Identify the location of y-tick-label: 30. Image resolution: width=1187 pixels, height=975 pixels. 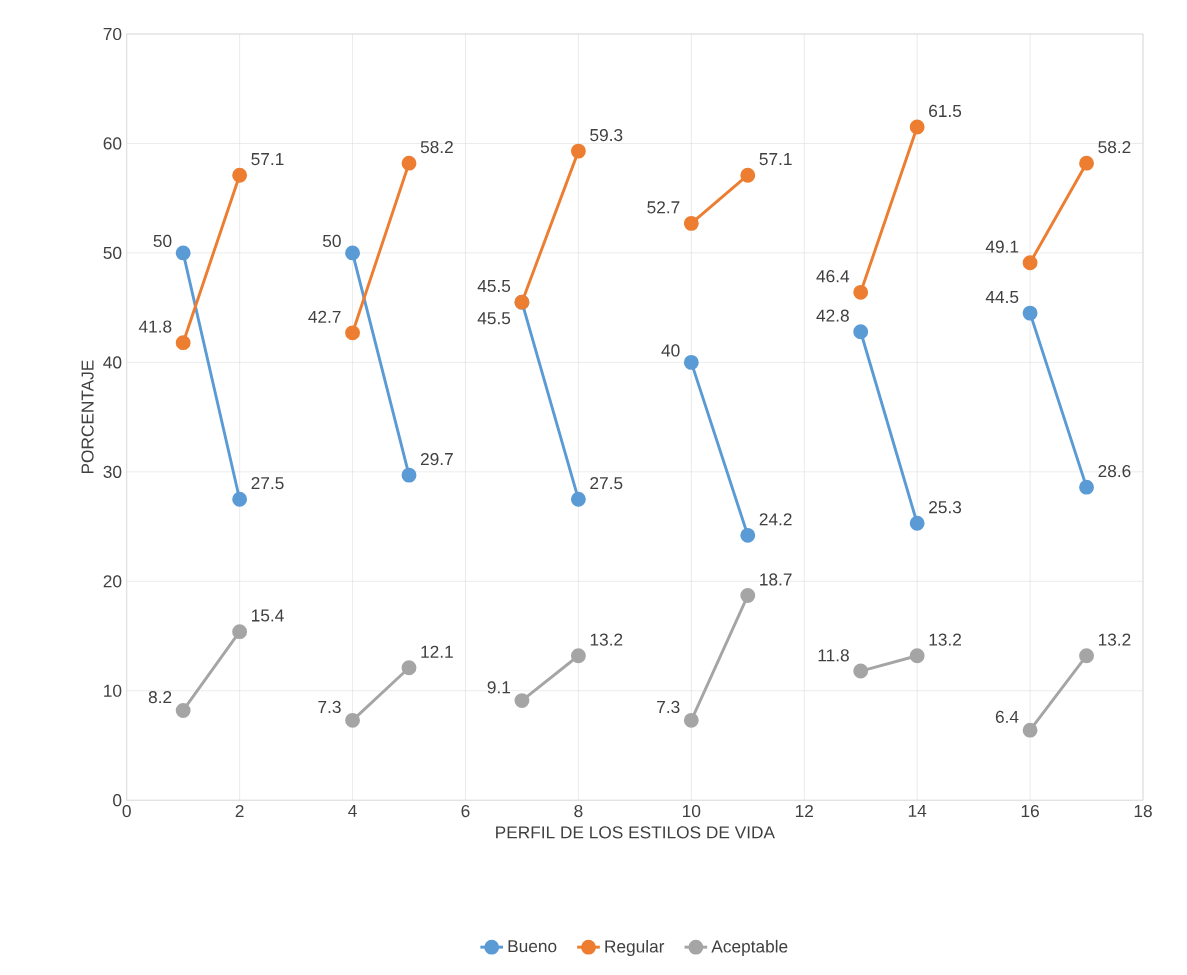
(112, 471).